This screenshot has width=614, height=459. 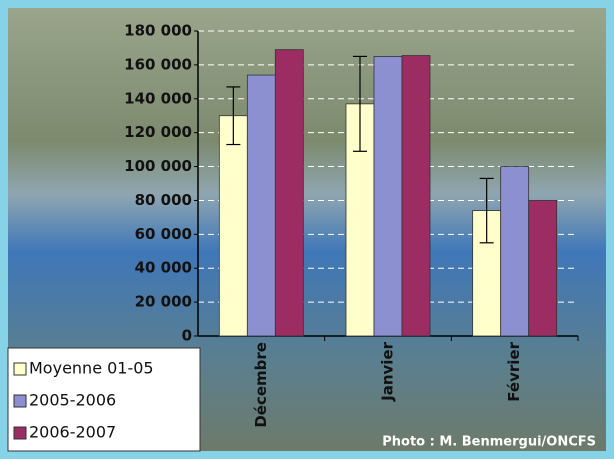 I want to click on y-tick-label: 160 000, so click(x=158, y=64).